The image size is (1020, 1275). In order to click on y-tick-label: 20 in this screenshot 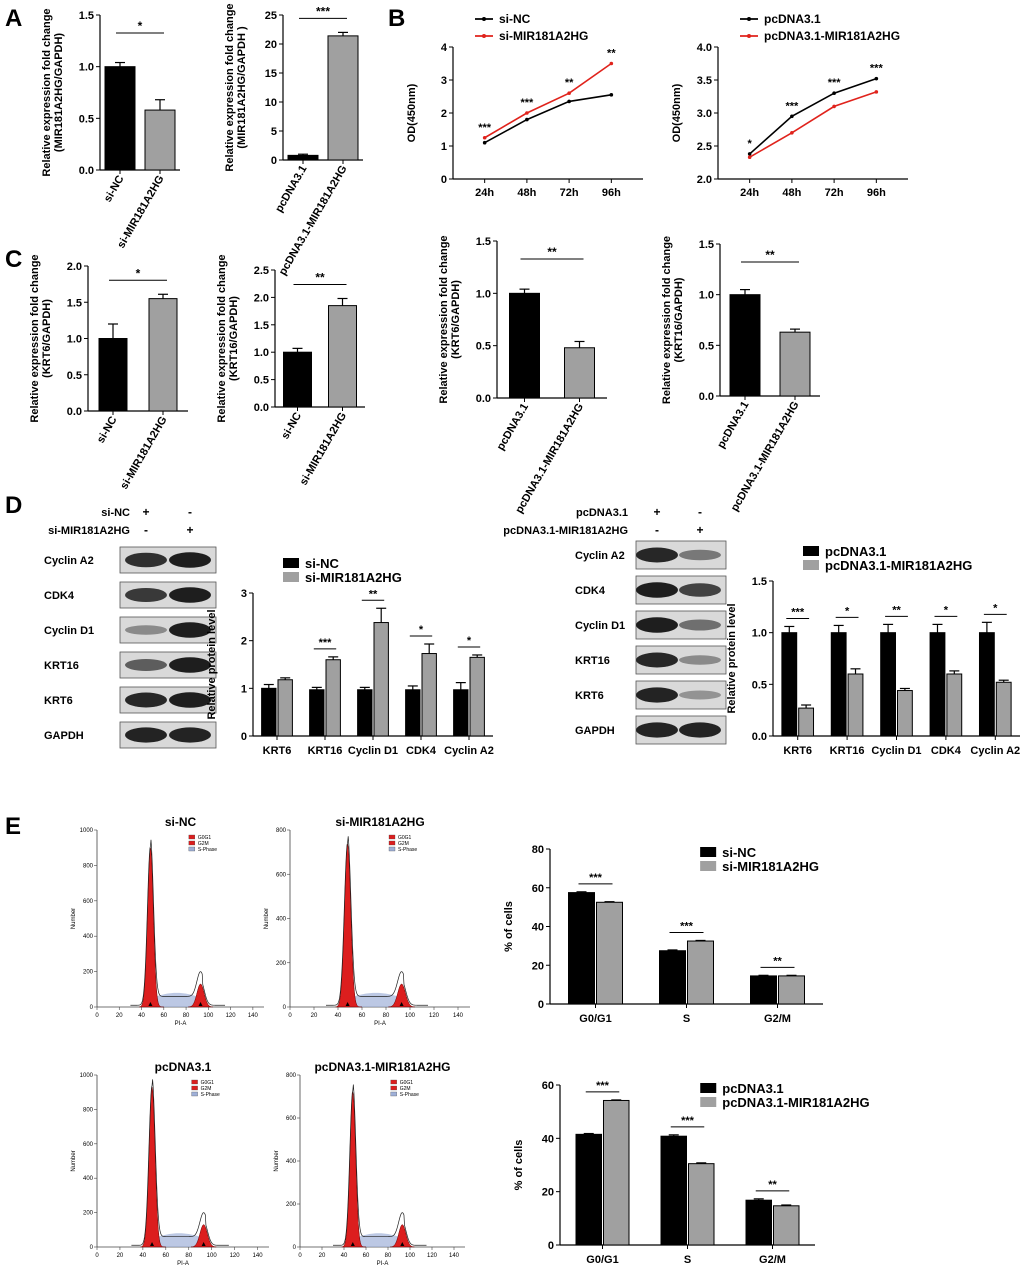, I will do `click(271, 45)`.